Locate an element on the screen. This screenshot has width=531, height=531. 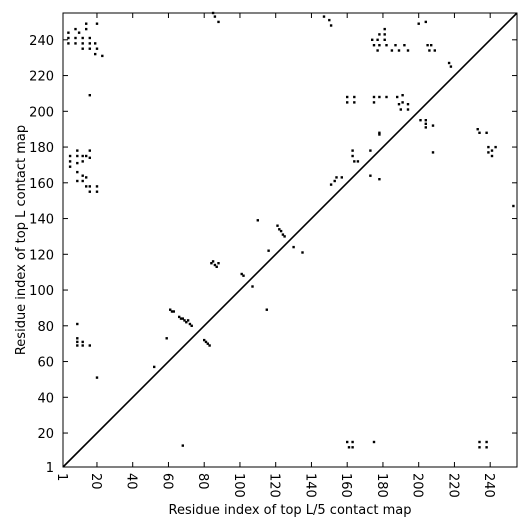
x-tick-label: 120 is located at coordinates (274, 485).